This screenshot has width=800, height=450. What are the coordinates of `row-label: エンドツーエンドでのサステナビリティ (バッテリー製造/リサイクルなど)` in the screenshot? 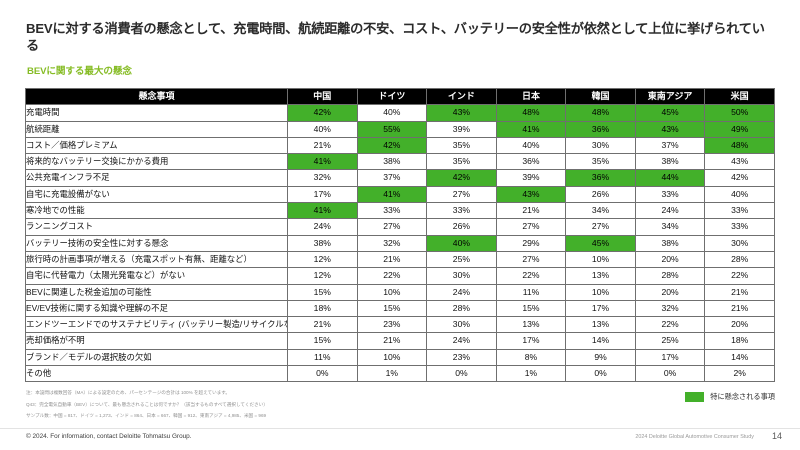 It's located at (156, 325).